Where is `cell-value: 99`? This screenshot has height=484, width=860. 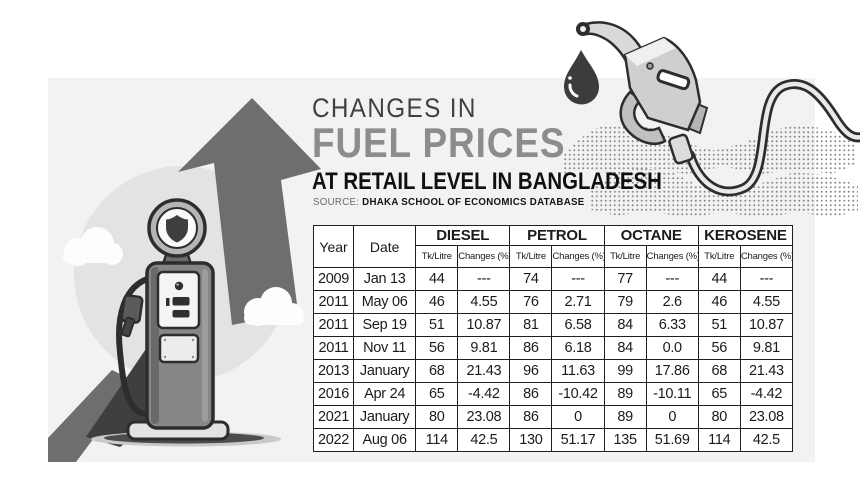 cell-value: 99 is located at coordinates (625, 371).